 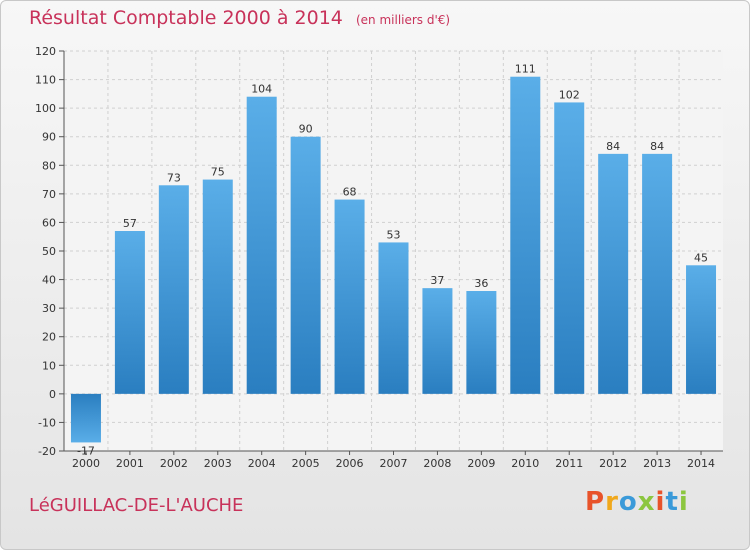 What do you see at coordinates (525, 69) in the screenshot?
I see `value-label-2010: 111` at bounding box center [525, 69].